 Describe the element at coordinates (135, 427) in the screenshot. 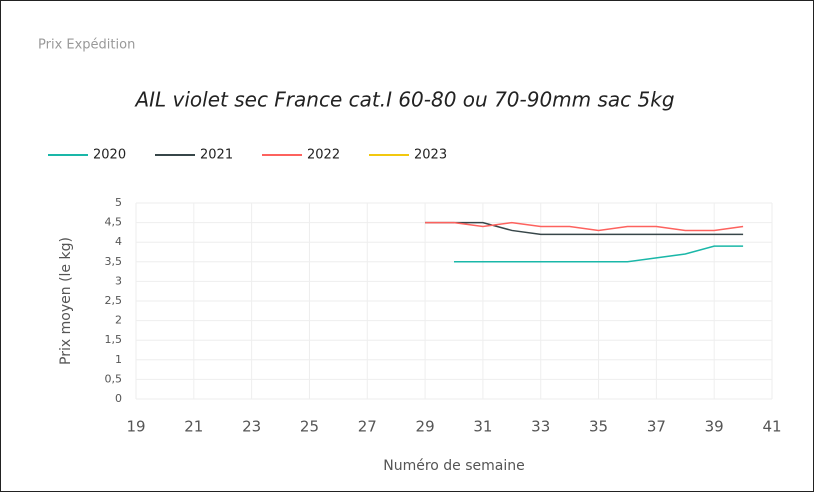

I see `x-tick-label: 19` at that location.